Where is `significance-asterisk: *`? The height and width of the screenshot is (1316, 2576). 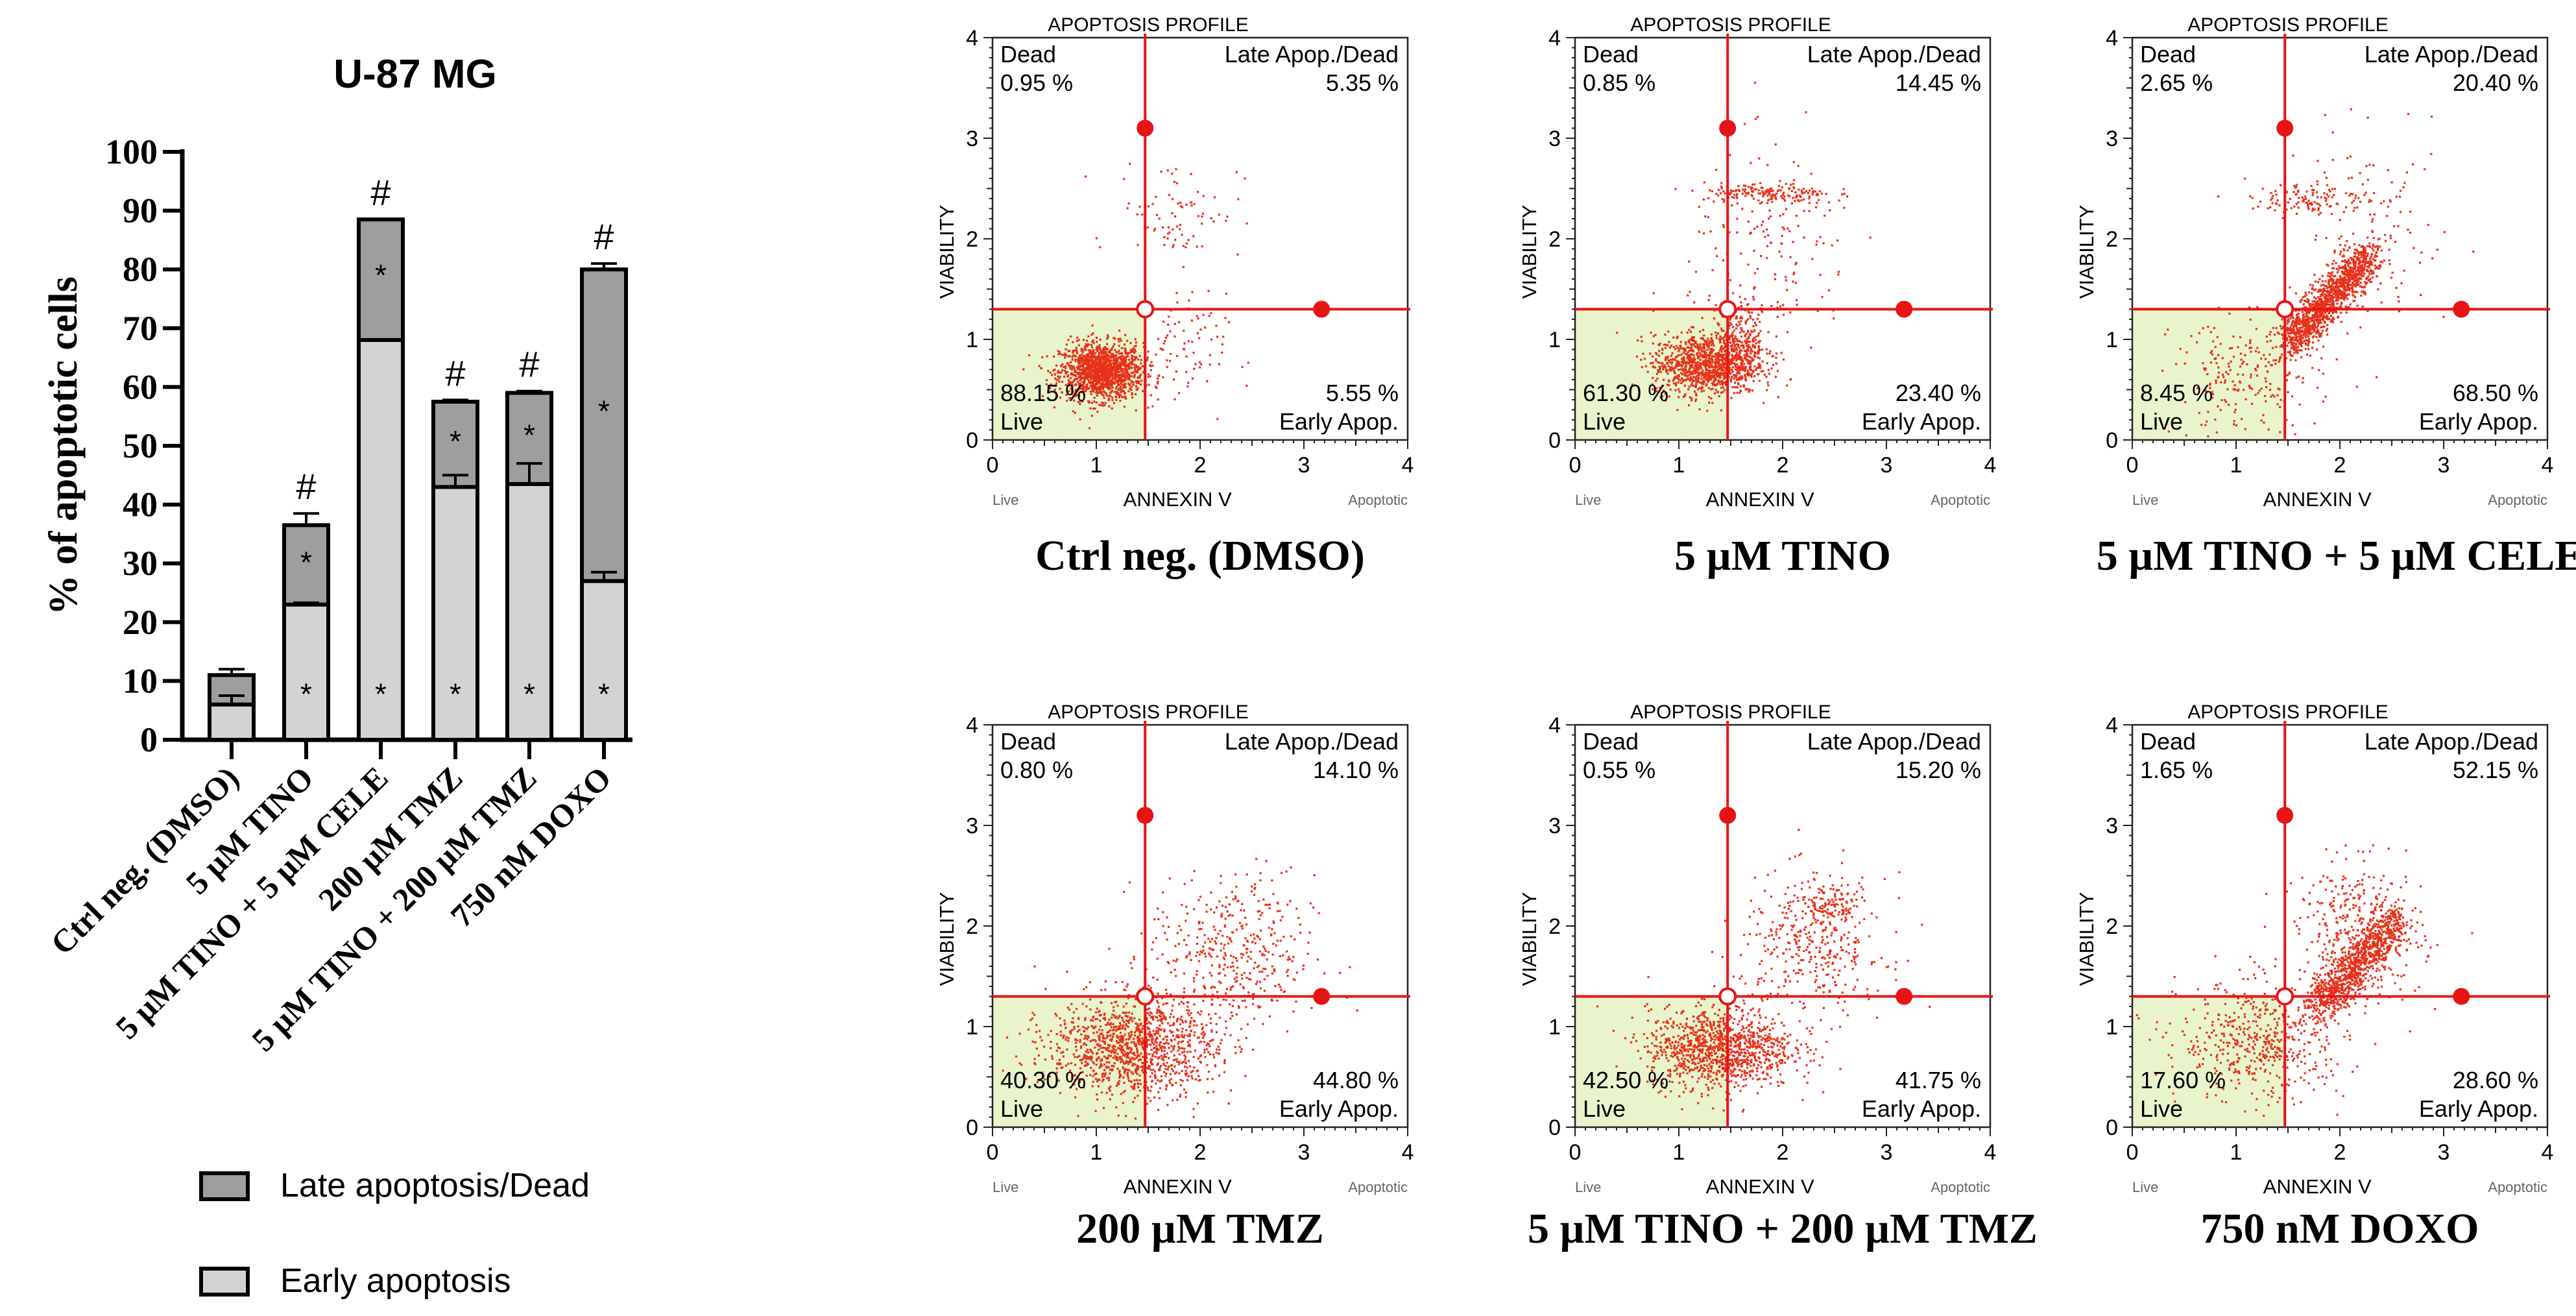
significance-asterisk: * is located at coordinates (604, 411).